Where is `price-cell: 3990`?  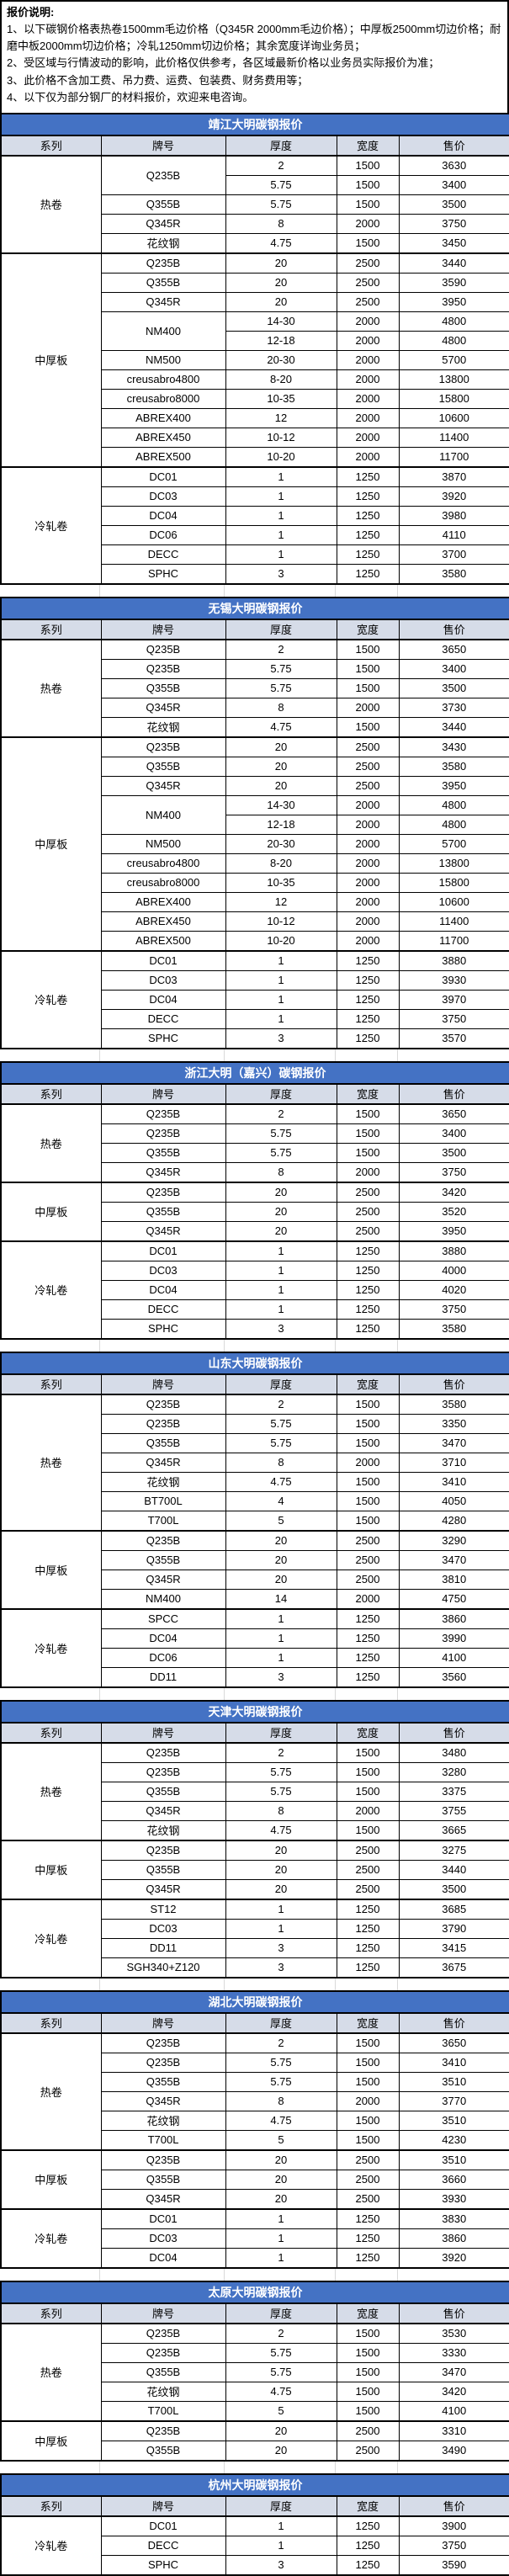 price-cell: 3990 is located at coordinates (453, 1638).